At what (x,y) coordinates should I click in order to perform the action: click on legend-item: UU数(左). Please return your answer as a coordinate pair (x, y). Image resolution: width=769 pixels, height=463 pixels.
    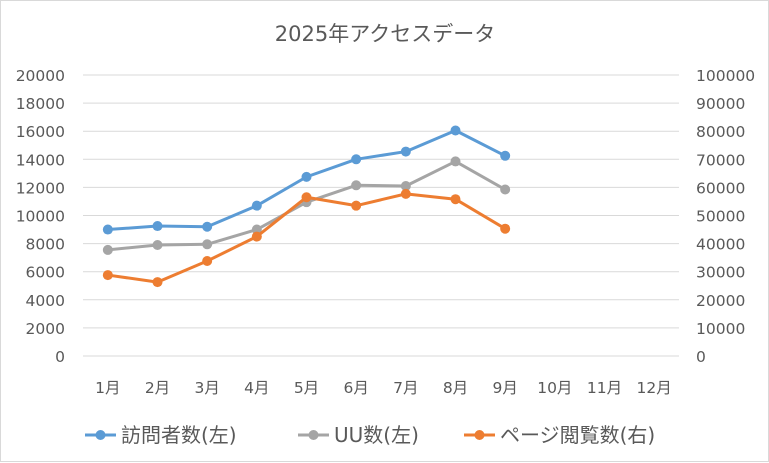
    Looking at the image, I should click on (358, 435).